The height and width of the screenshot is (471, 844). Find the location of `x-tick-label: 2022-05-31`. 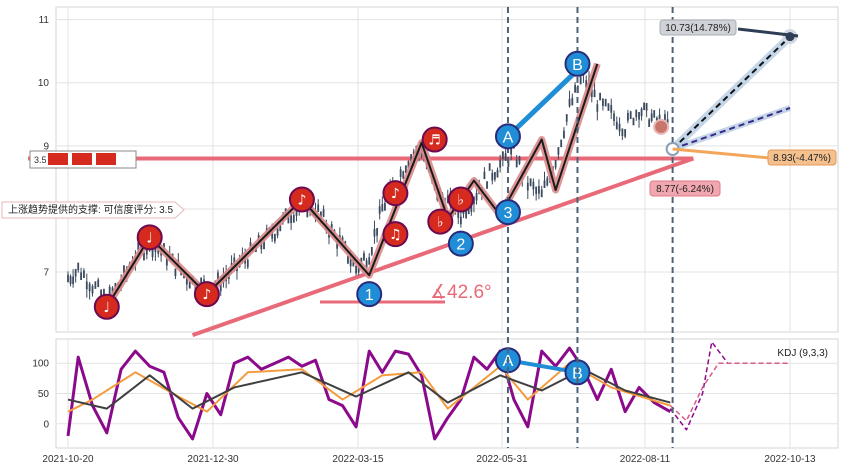

x-tick-label: 2022-05-31 is located at coordinates (502, 459).